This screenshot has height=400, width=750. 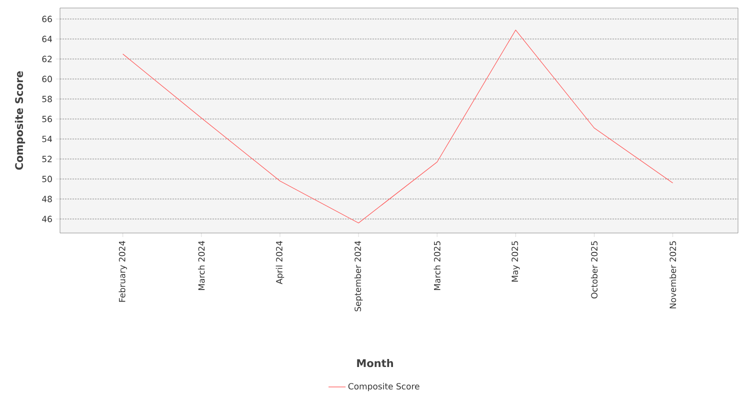 What do you see at coordinates (384, 387) in the screenshot?
I see `legend-label: Composite Score` at bounding box center [384, 387].